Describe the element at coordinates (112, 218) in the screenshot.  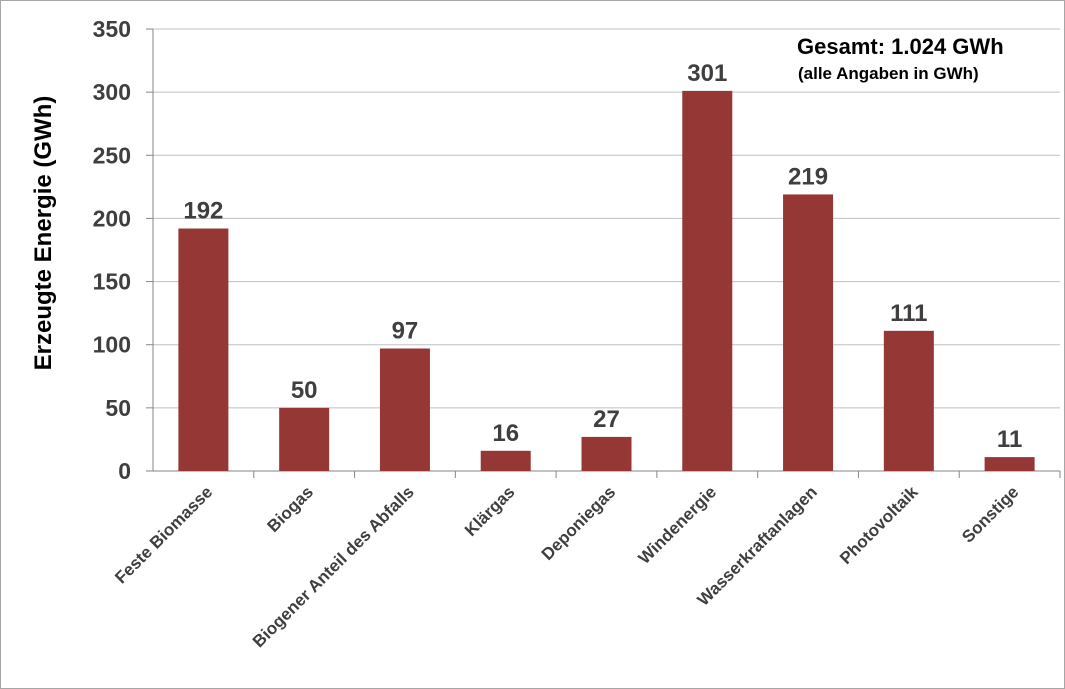
I see `y-tick-label: 200` at that location.